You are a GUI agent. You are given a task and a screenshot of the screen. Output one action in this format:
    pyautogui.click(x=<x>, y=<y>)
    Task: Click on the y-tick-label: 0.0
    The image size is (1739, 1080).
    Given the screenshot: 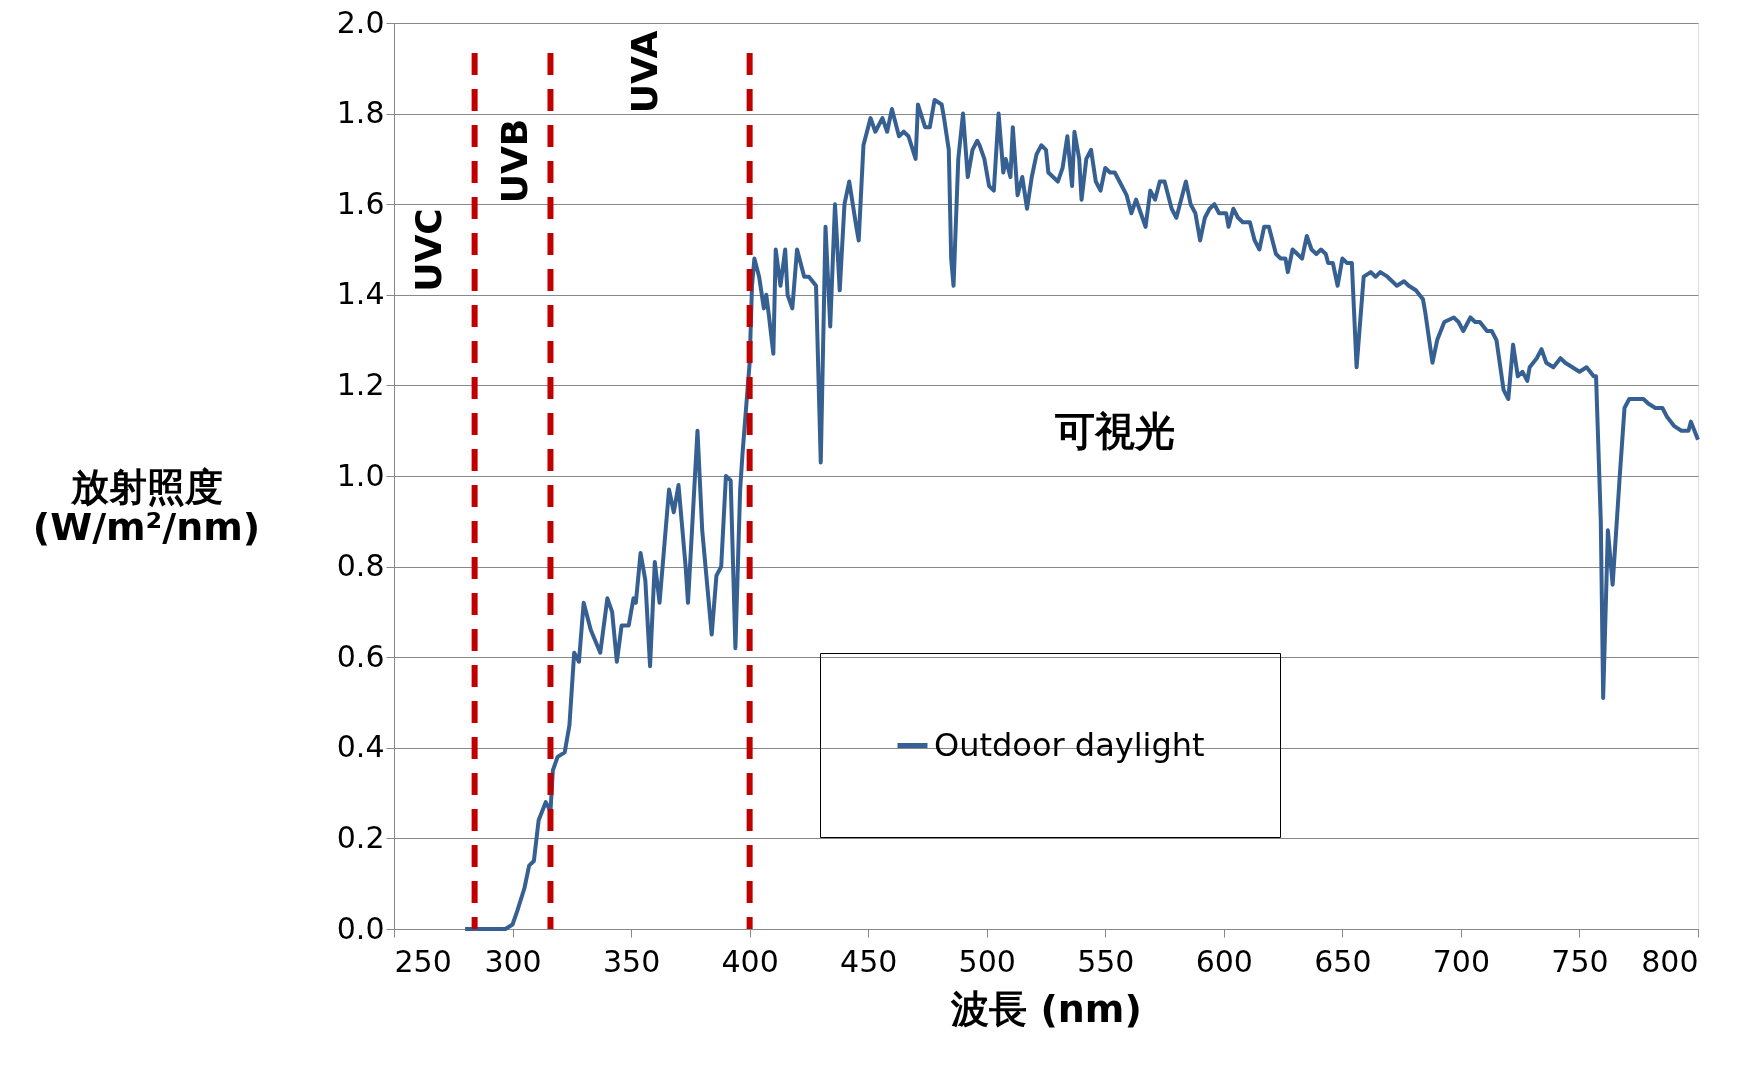 What is the action you would take?
    pyautogui.click(x=360, y=928)
    